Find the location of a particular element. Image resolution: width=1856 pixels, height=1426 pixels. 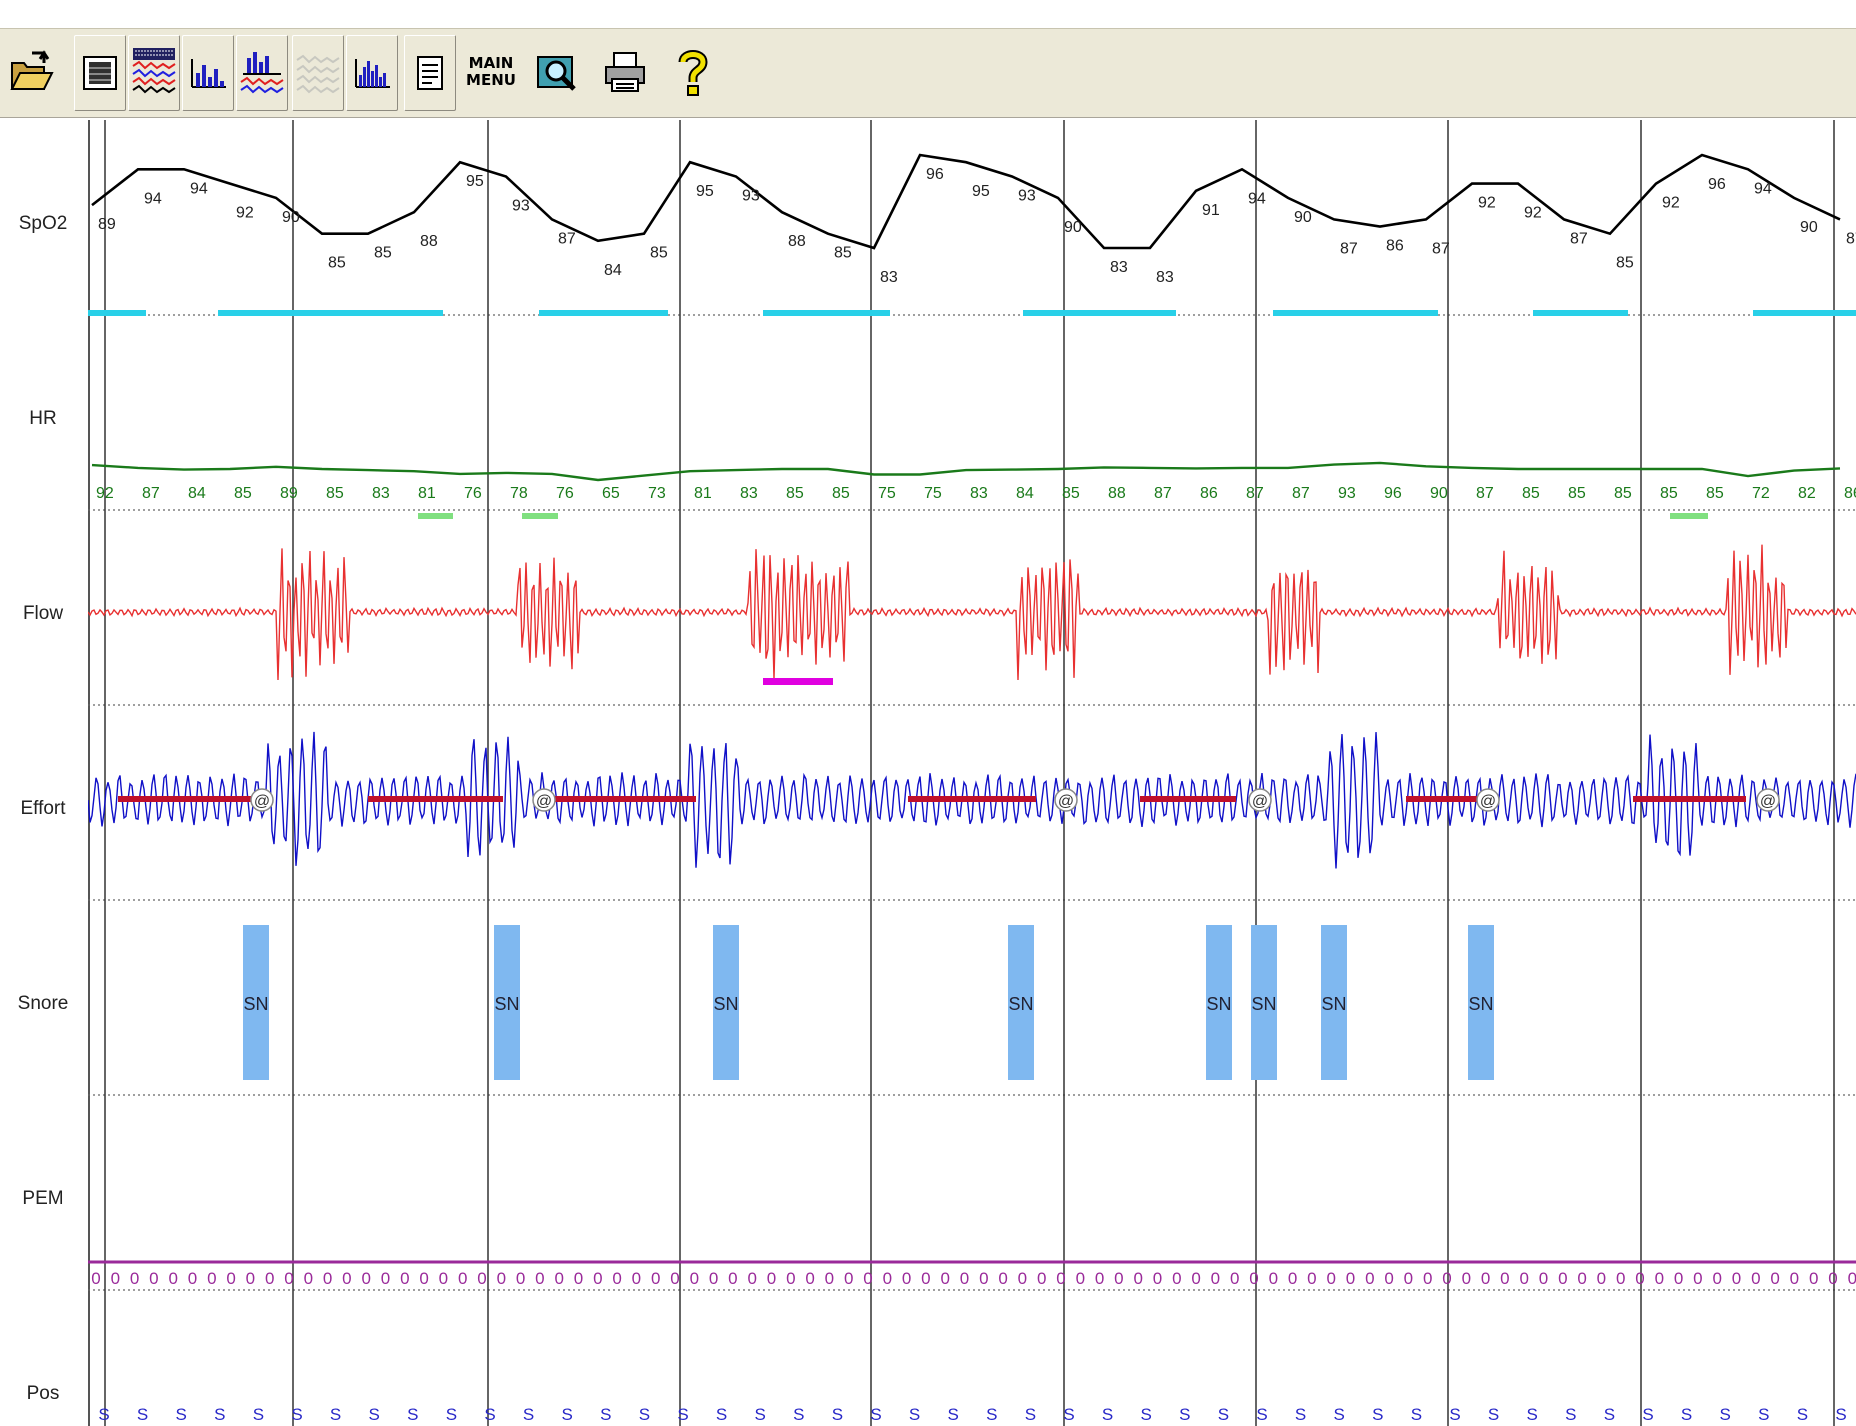

help-button is located at coordinates (693, 72).